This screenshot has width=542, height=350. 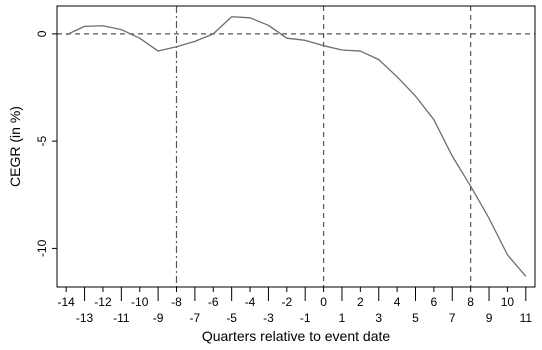 I want to click on x-tick-label: 1, so click(x=342, y=318).